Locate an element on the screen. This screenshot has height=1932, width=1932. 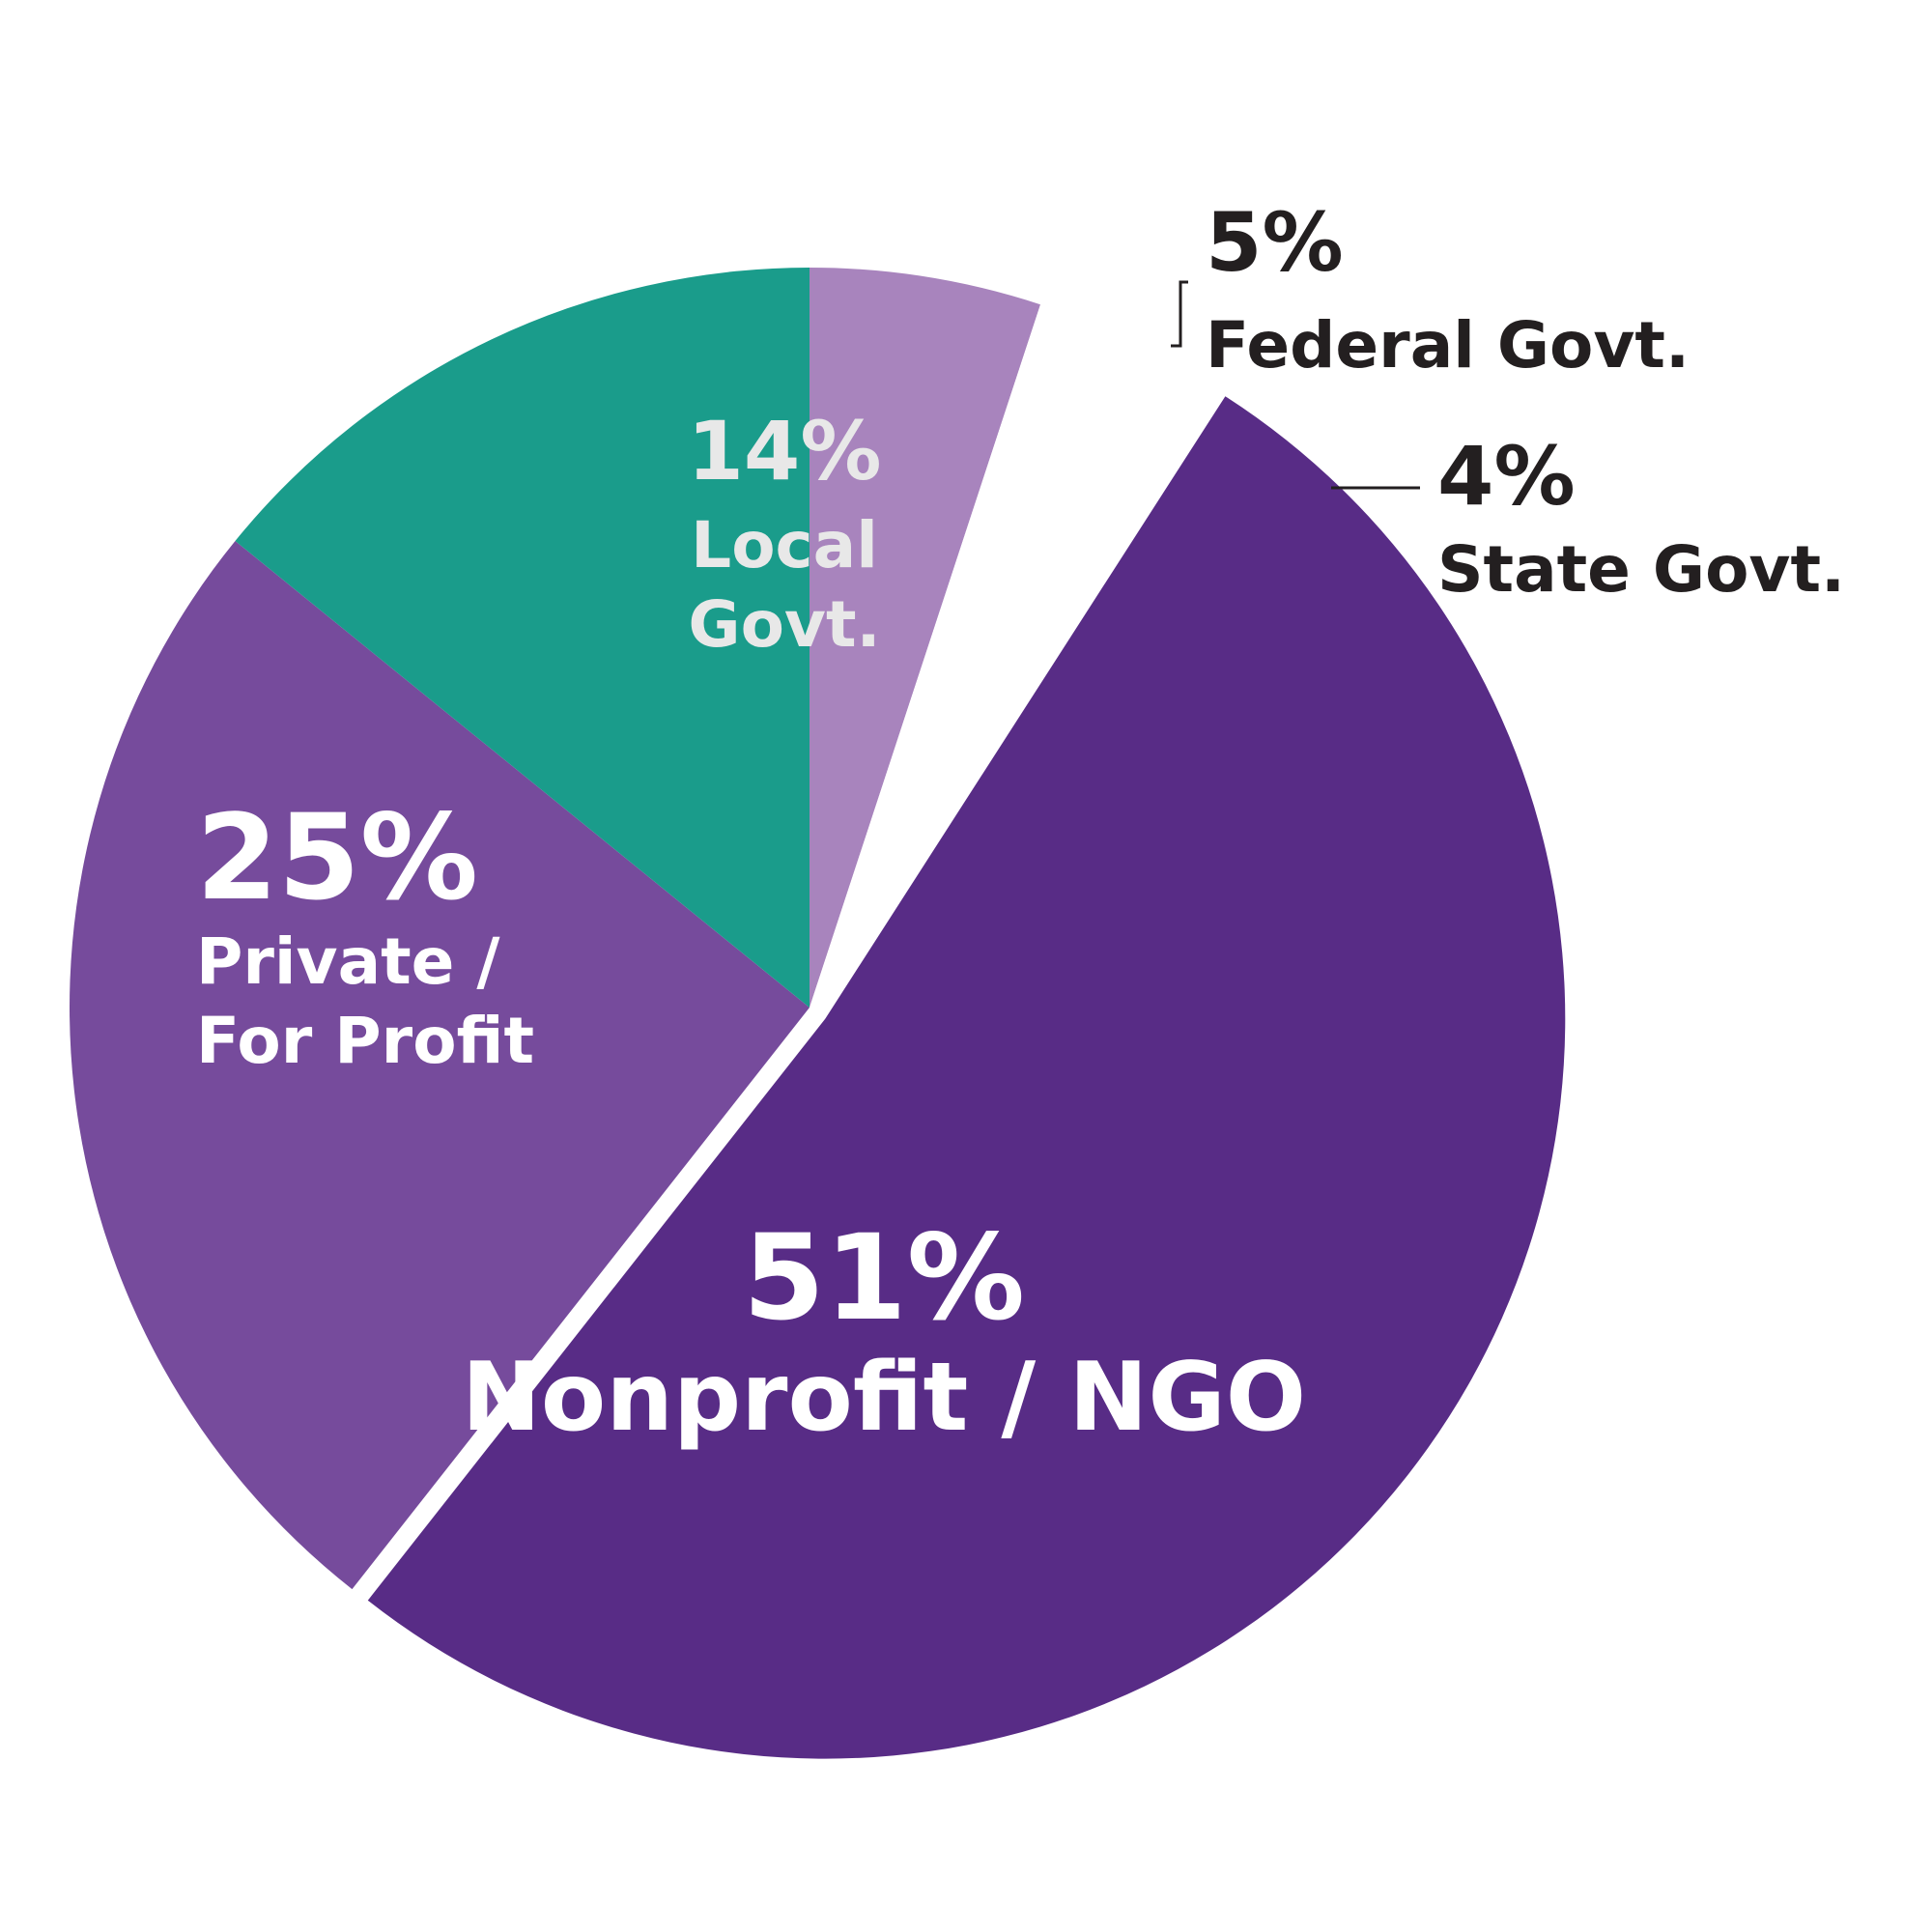
pie-slice-state-govt is located at coordinates (1010, 656).